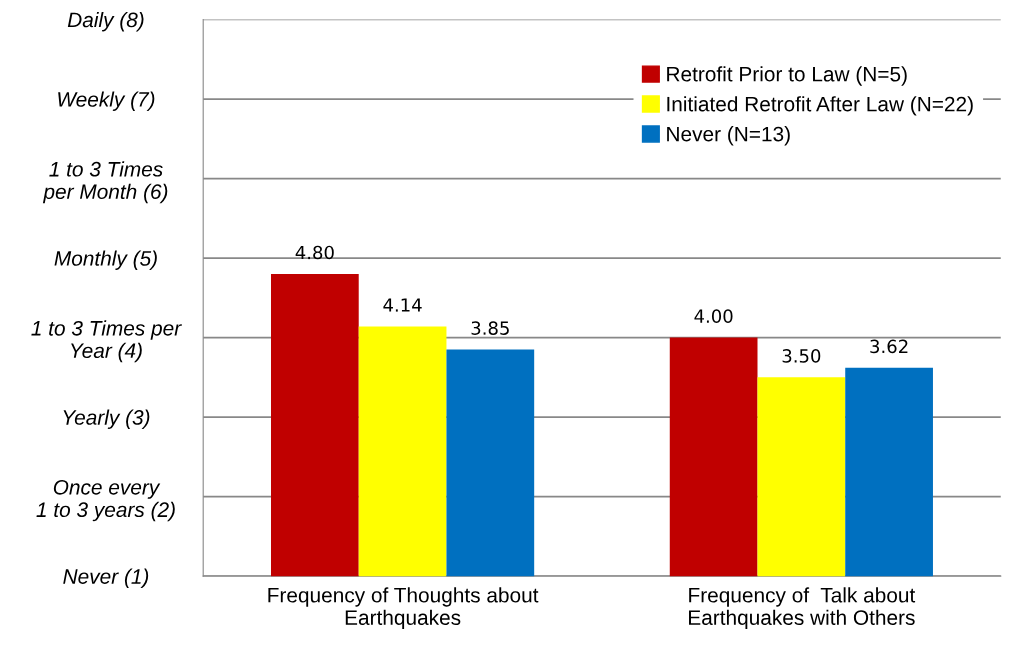 The height and width of the screenshot is (651, 1016). What do you see at coordinates (106, 578) in the screenshot?
I see `y-tick-label: Never (1)` at bounding box center [106, 578].